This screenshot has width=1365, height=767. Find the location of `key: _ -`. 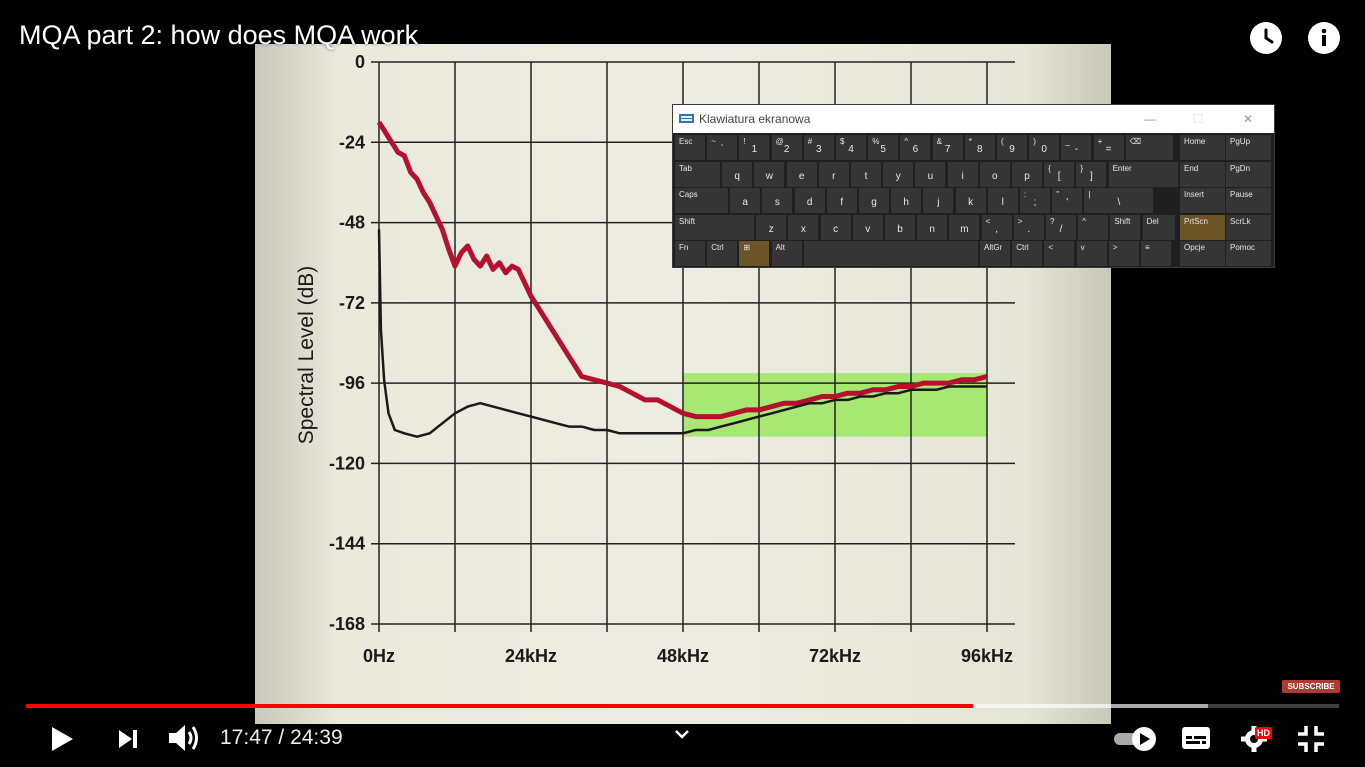

key: _ - is located at coordinates (1076, 147).